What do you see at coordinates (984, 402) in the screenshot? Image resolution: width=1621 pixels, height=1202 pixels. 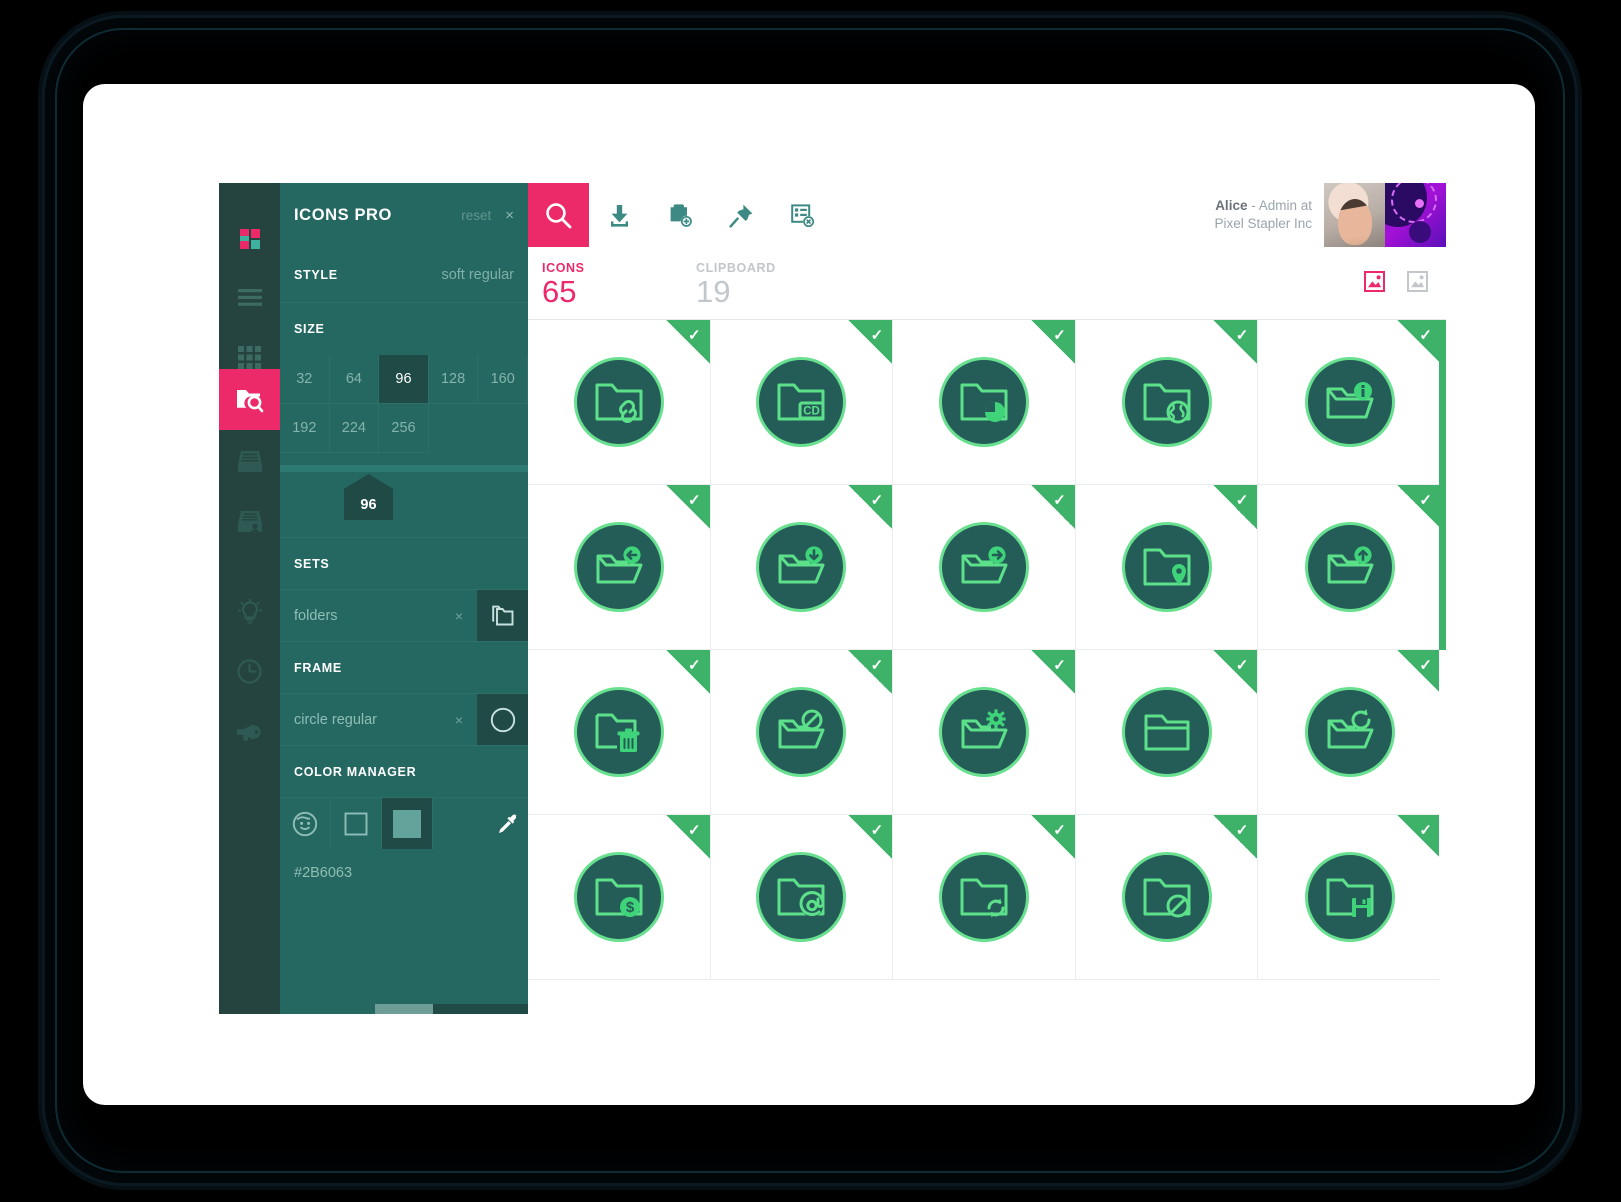 I see `icon-cell-folder-chart: ✓` at bounding box center [984, 402].